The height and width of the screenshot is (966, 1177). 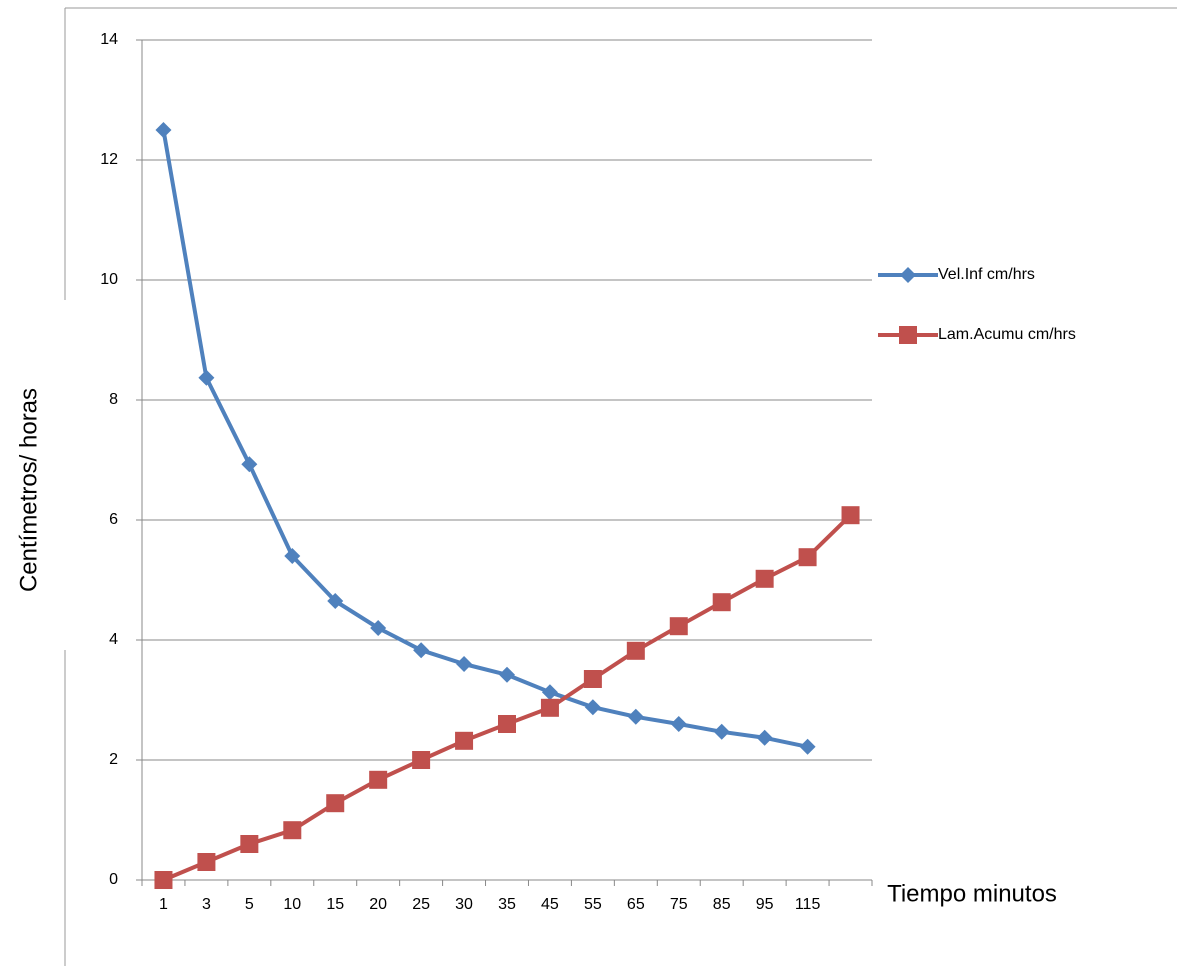 I want to click on x-tick-label: 95, so click(x=765, y=904).